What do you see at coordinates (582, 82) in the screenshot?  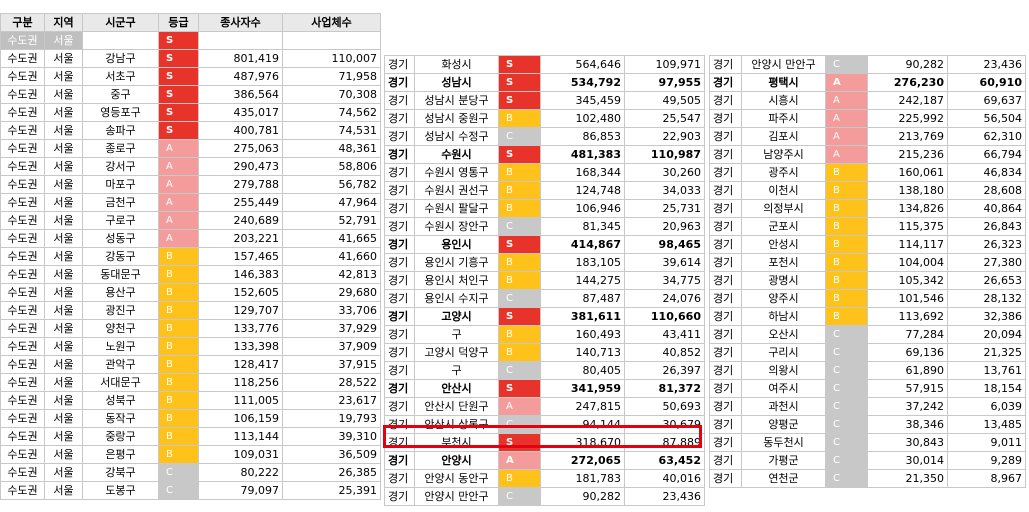 I see `cell-employees: 534,792` at bounding box center [582, 82].